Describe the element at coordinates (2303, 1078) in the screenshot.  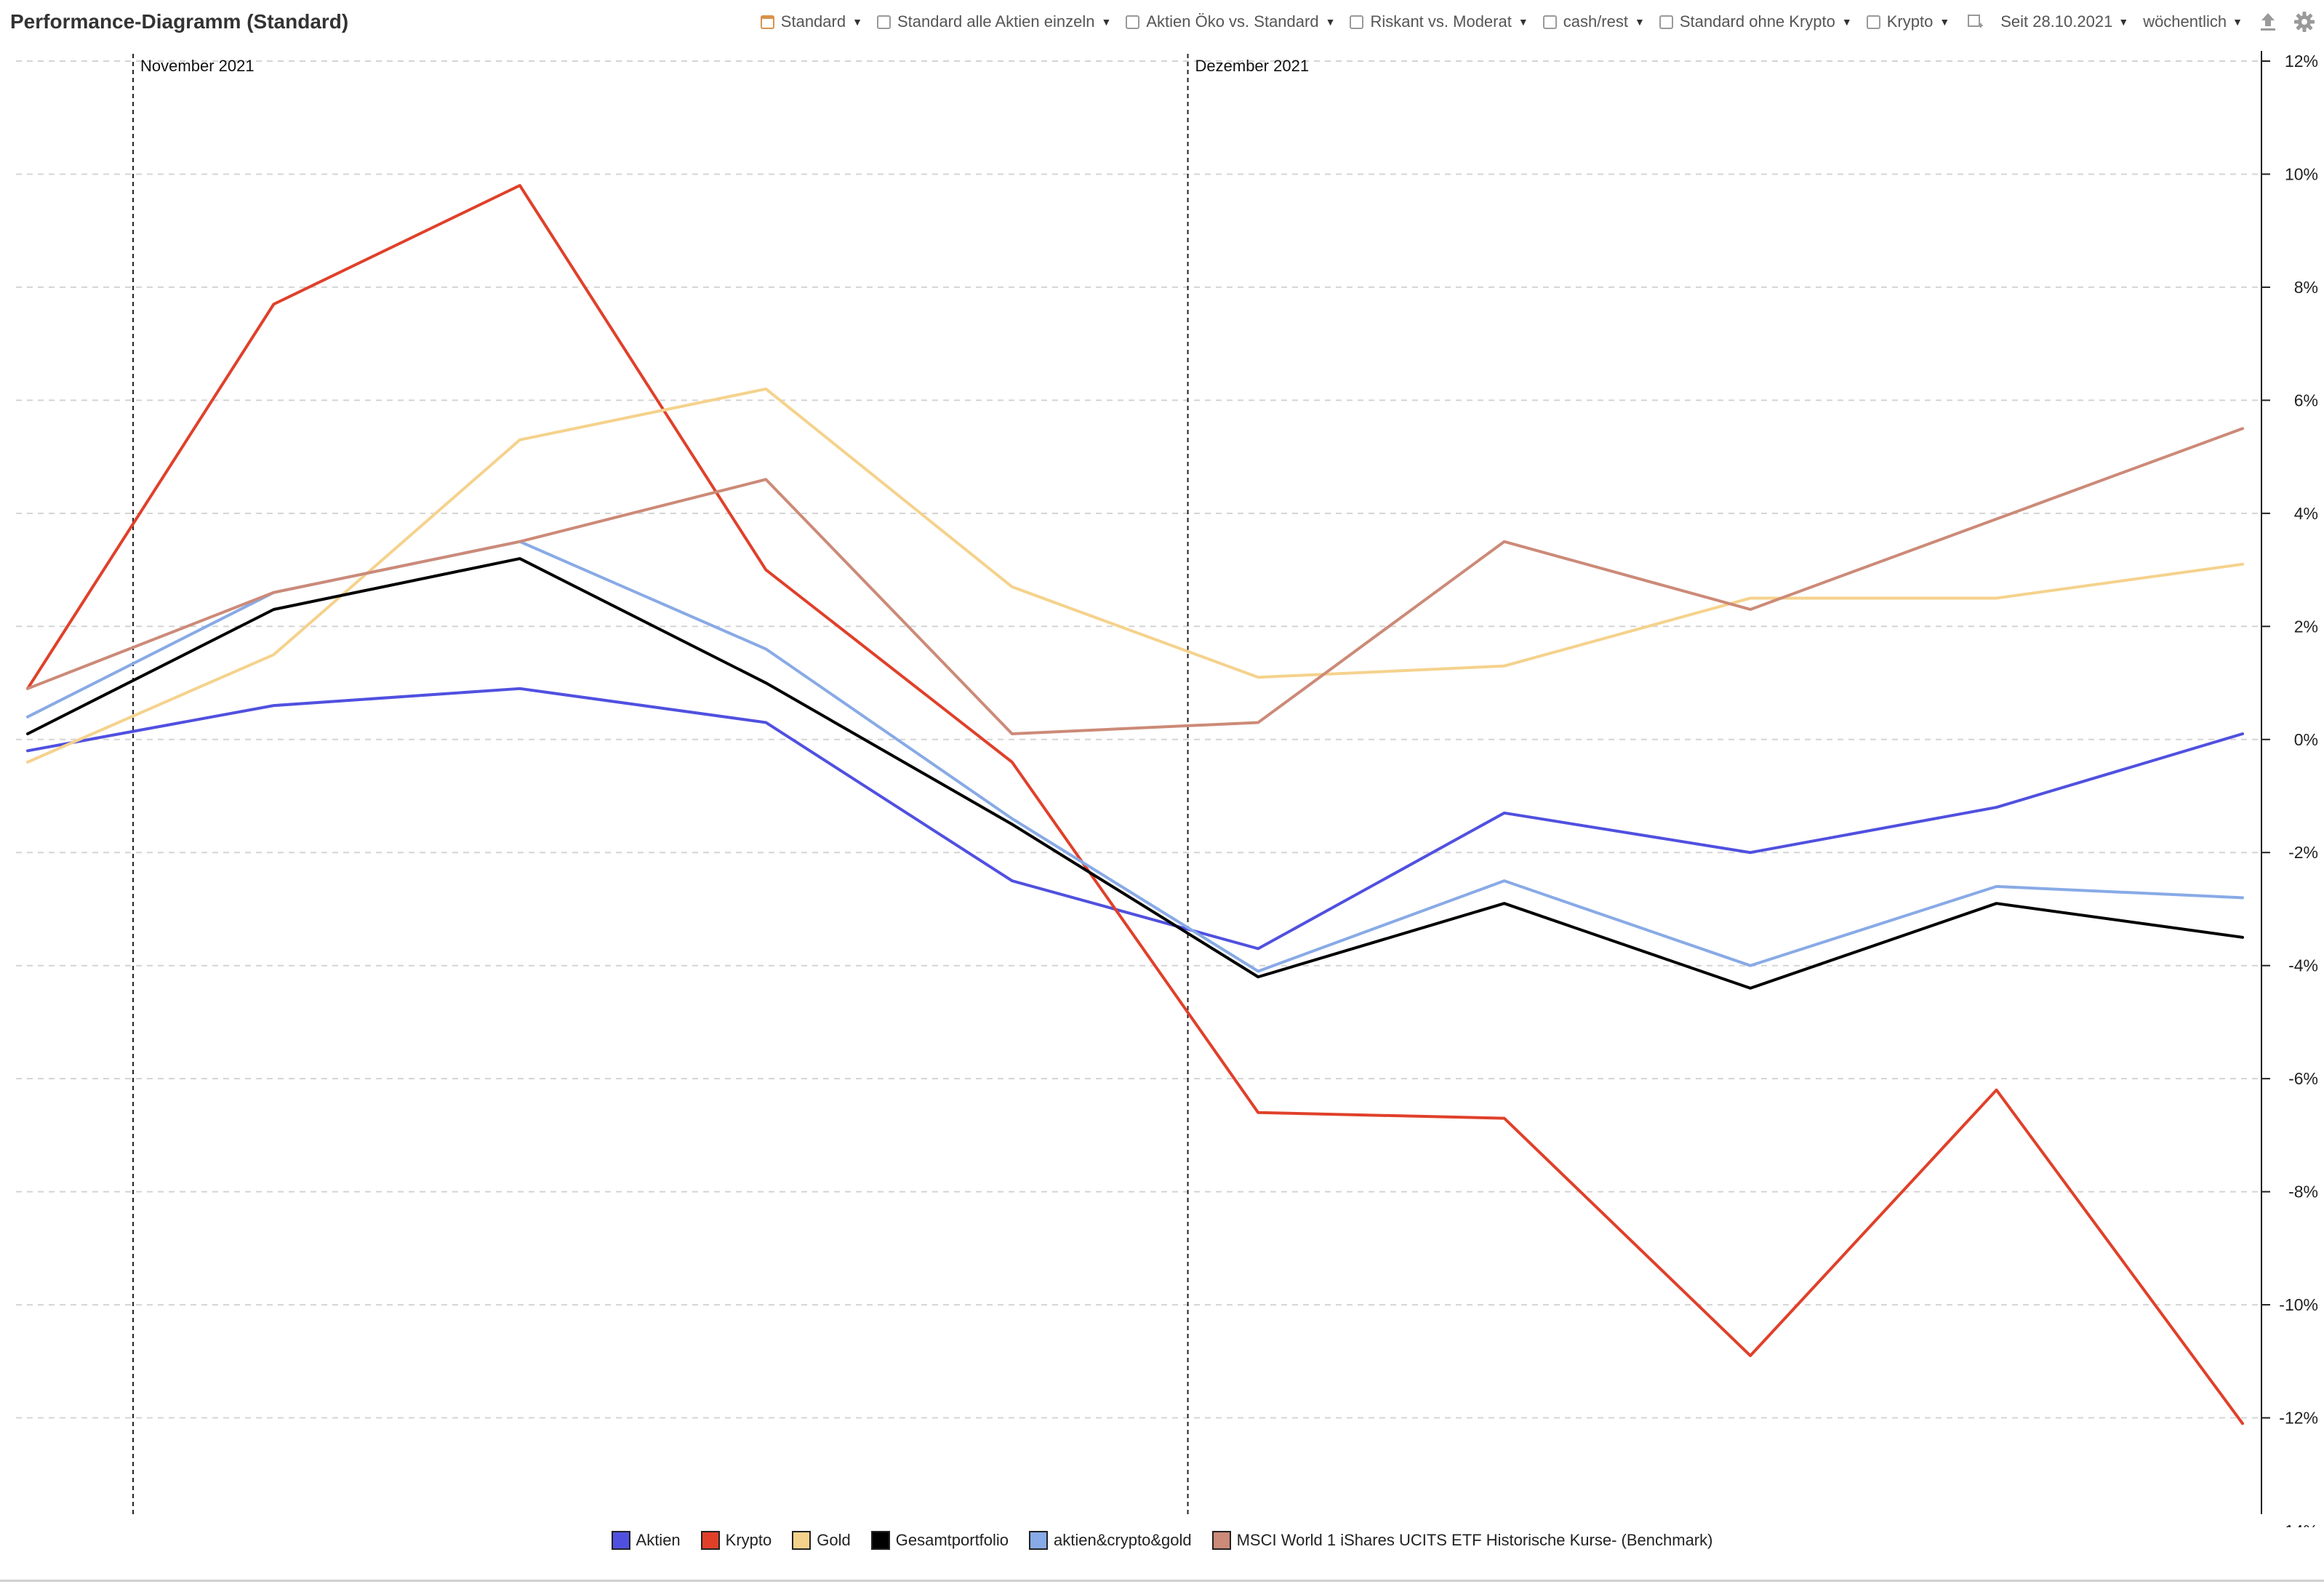
I see `y-tick-label: -6%` at that location.